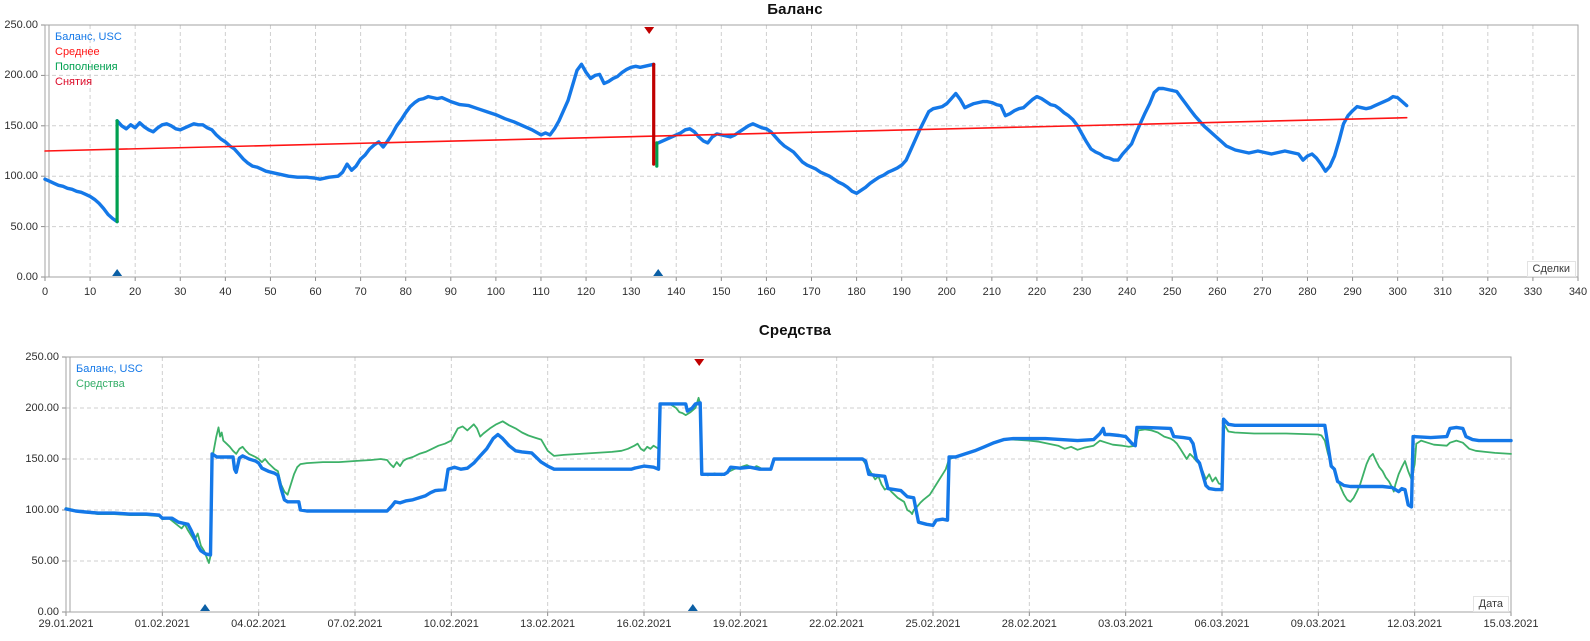  I want to click on x-tick-label: 160, so click(766, 292).